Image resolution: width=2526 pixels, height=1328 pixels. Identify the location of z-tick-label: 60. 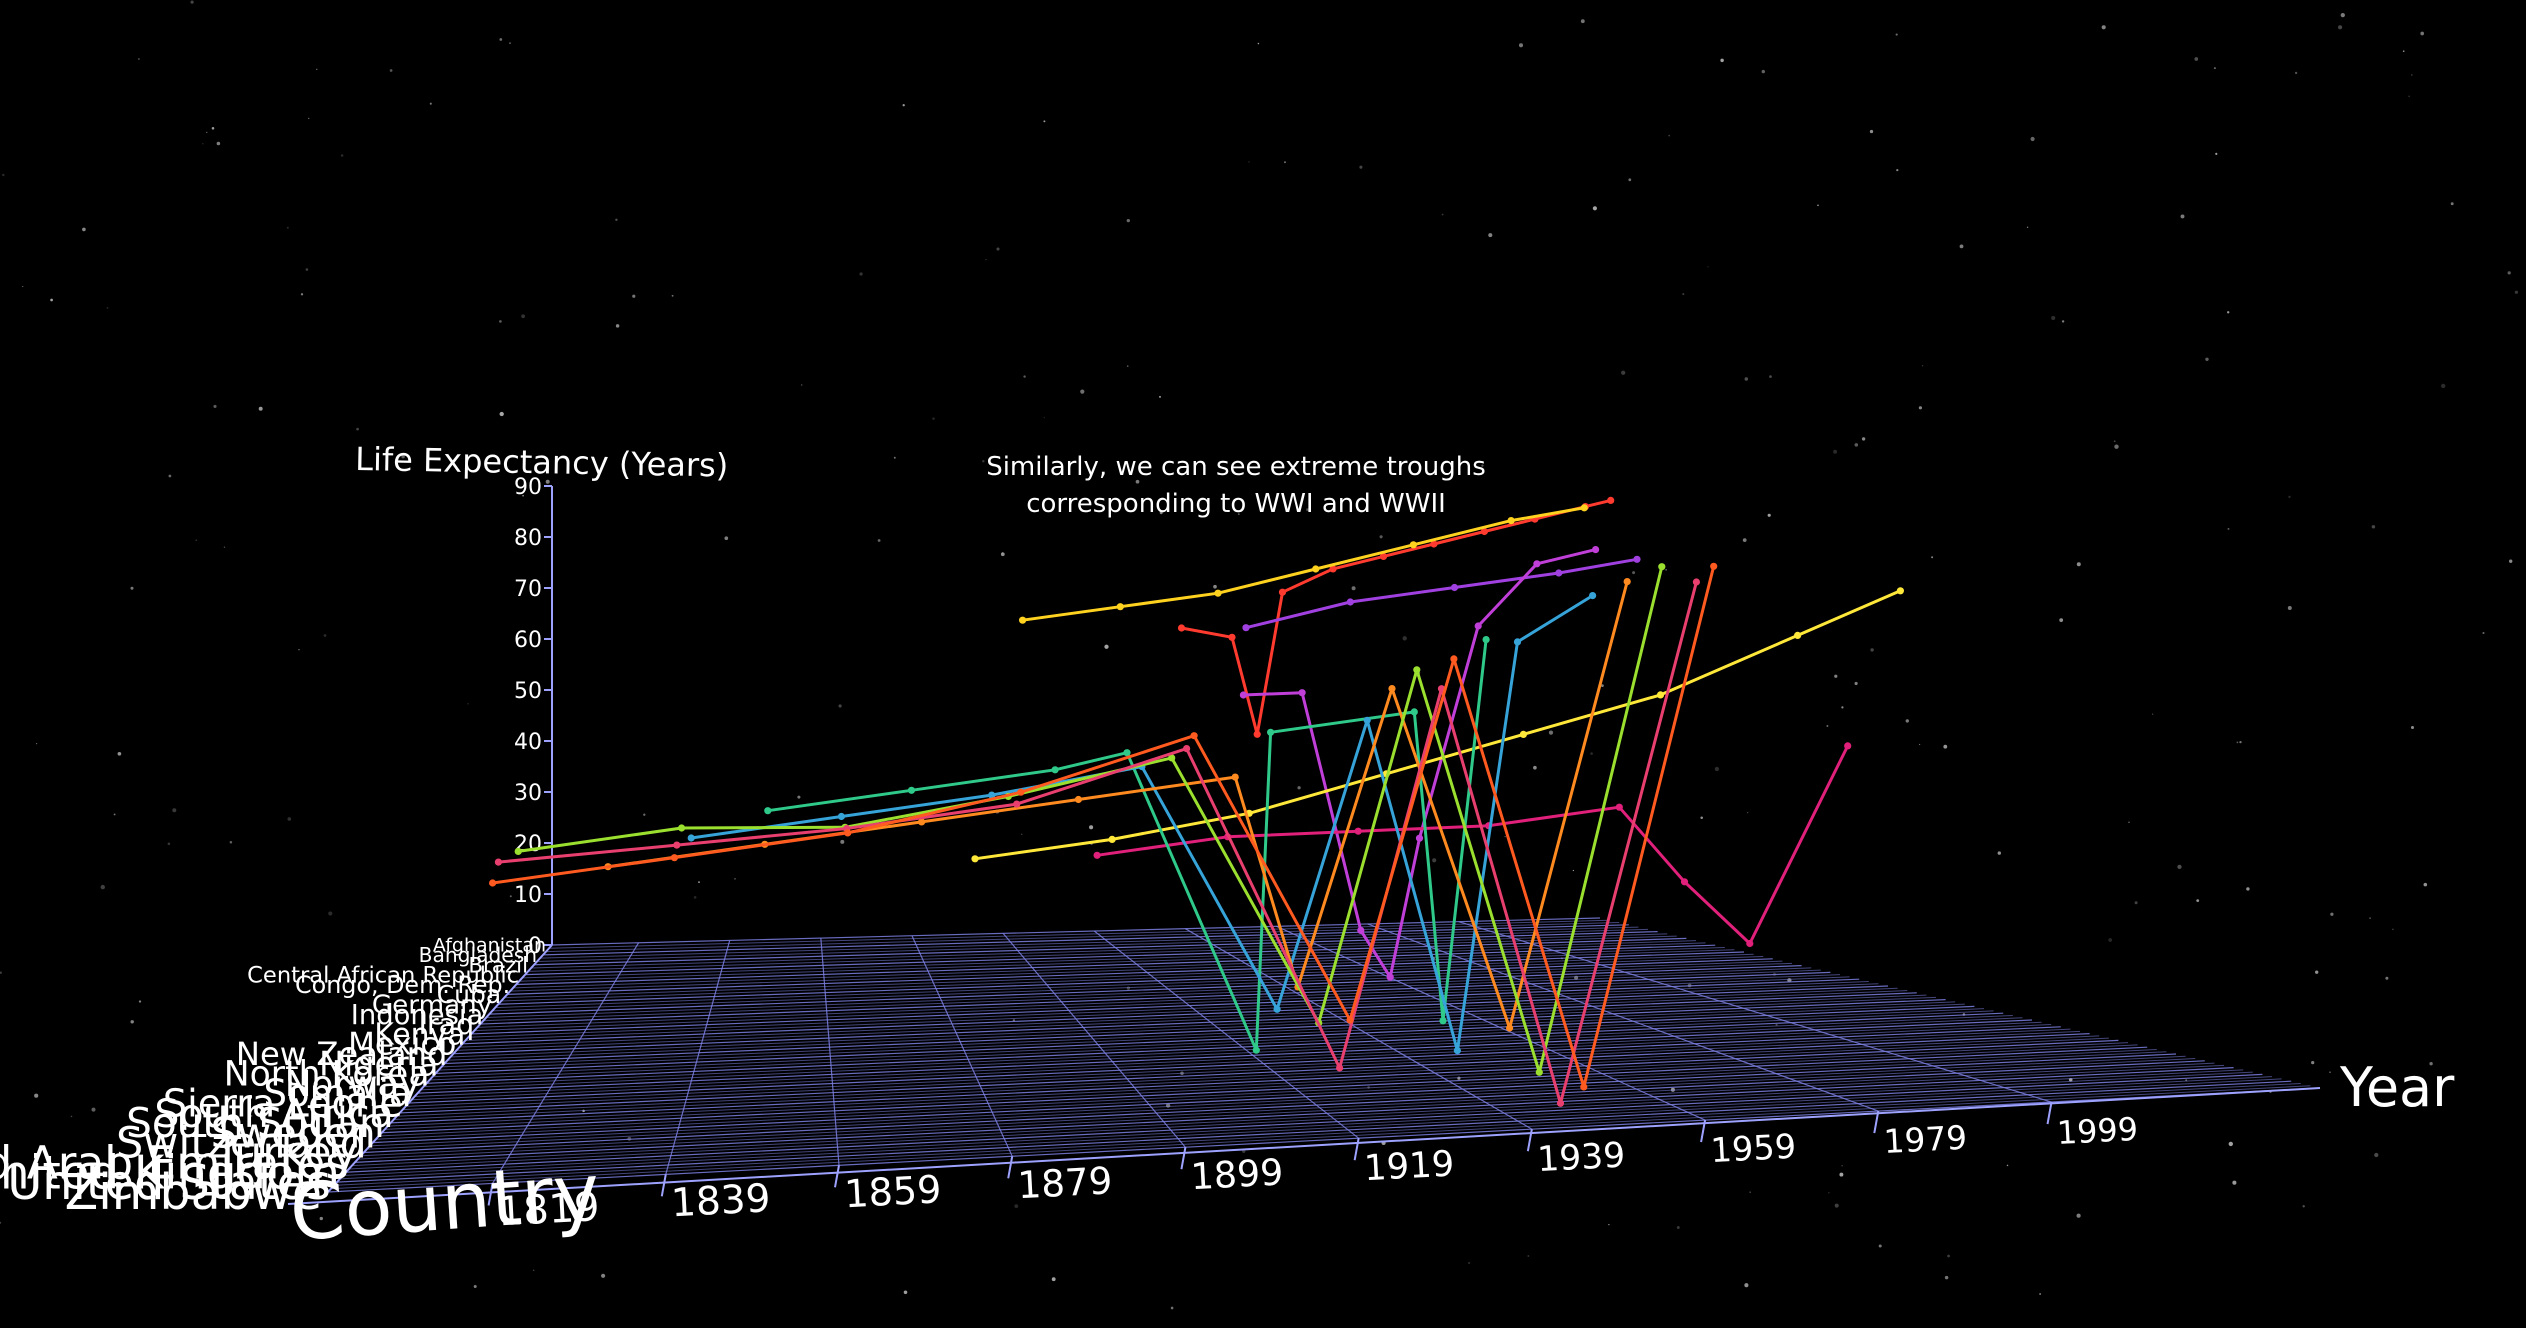
(528, 640).